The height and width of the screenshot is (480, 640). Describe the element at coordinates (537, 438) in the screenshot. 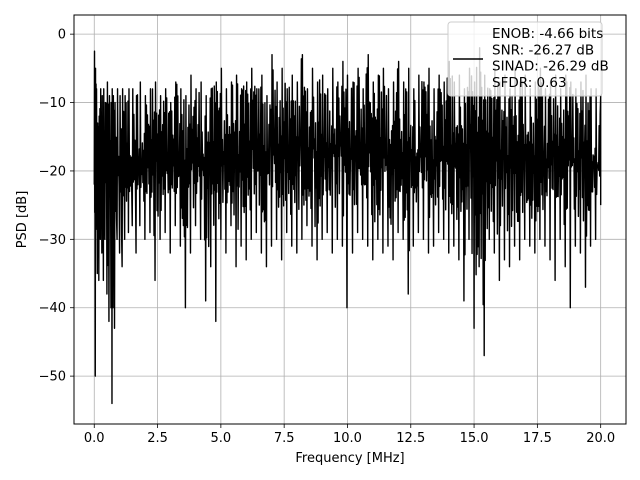

I see `x-tick-label: 17.5` at that location.